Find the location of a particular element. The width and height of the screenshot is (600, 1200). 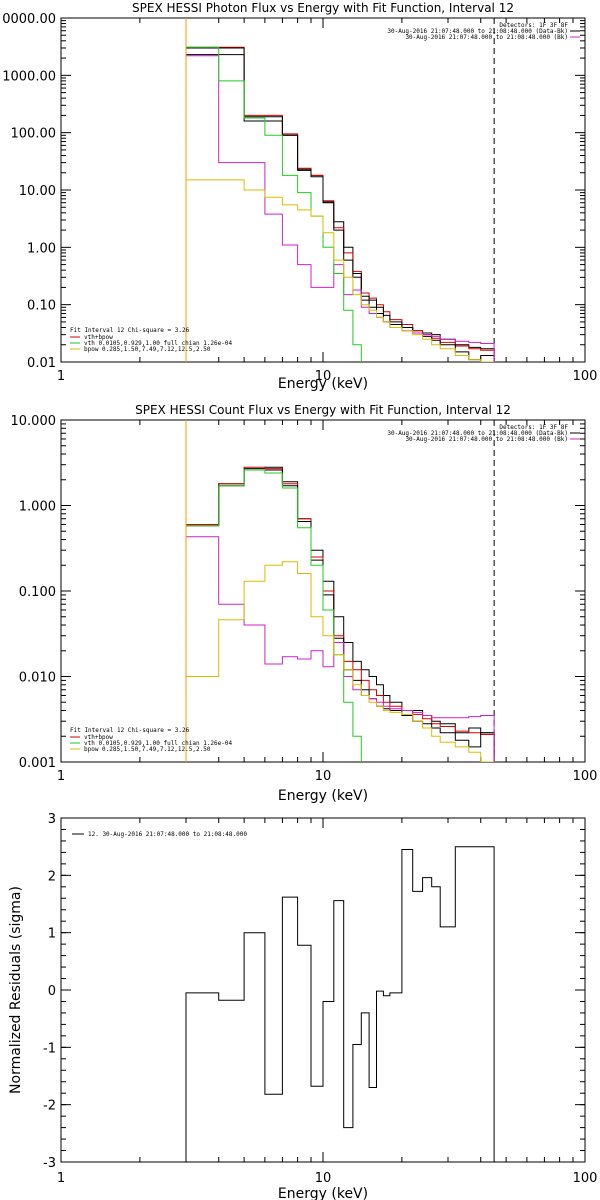

y-tick-label: 0 is located at coordinates (52, 991).